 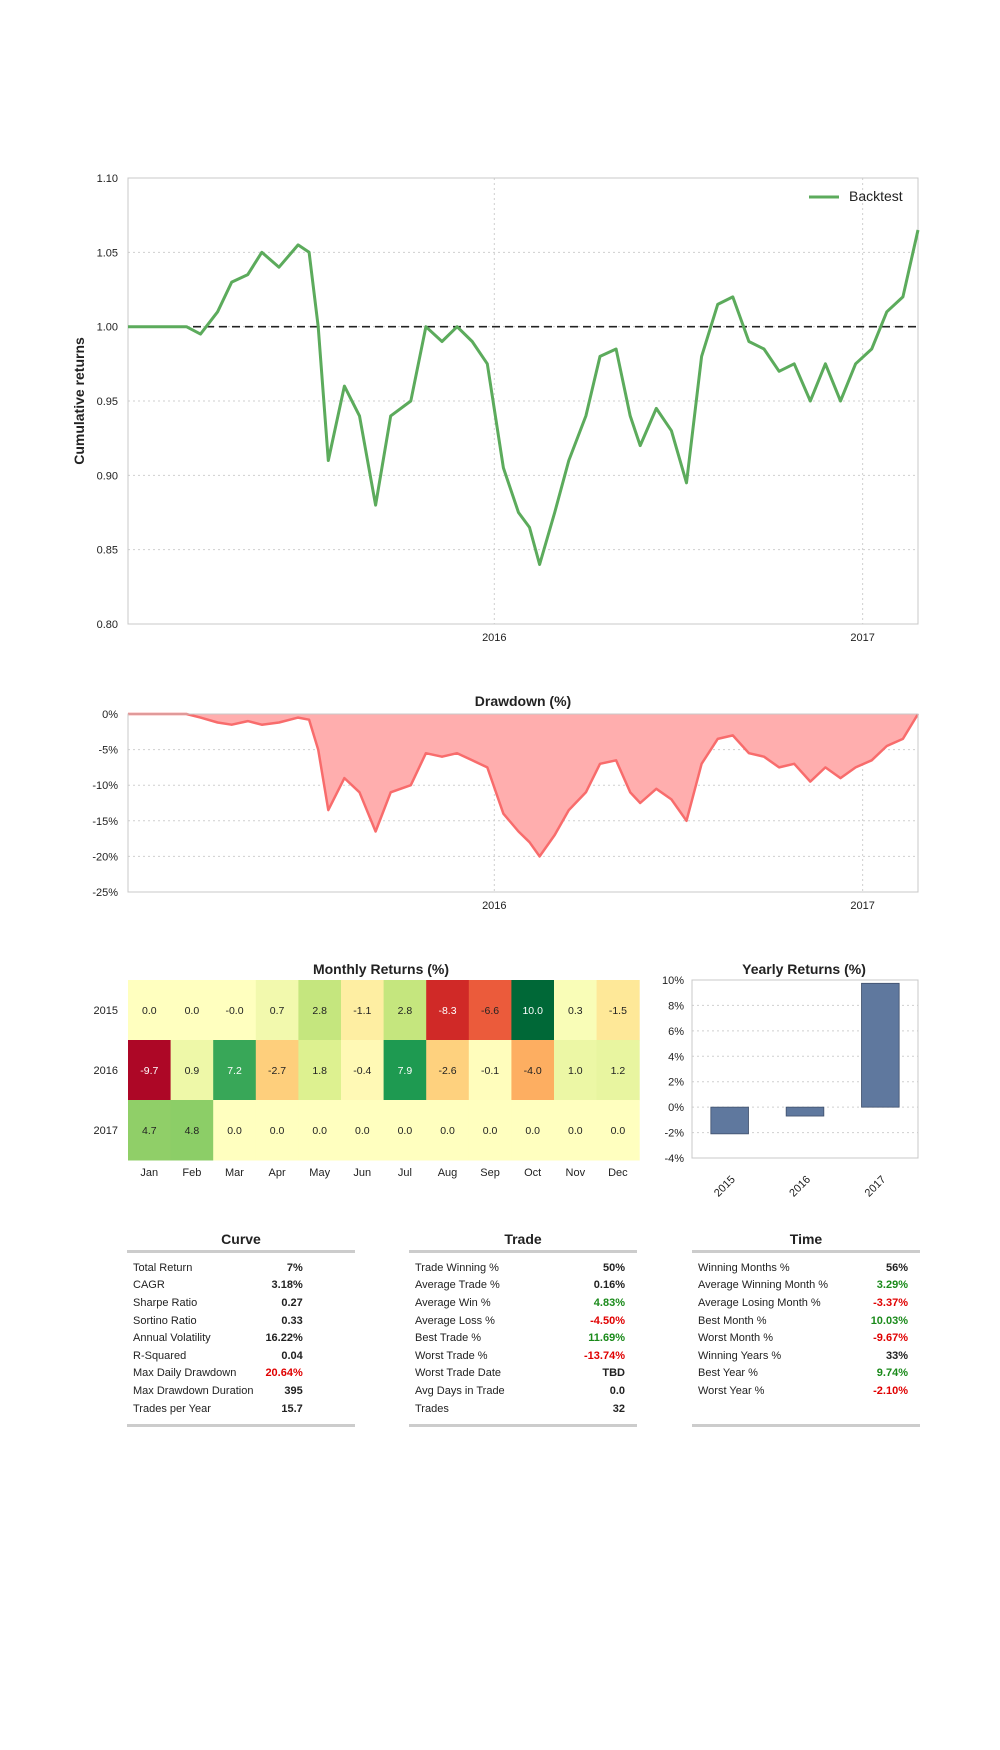 I want to click on heatmap-cell-label: -2.7, so click(x=277, y=1071).